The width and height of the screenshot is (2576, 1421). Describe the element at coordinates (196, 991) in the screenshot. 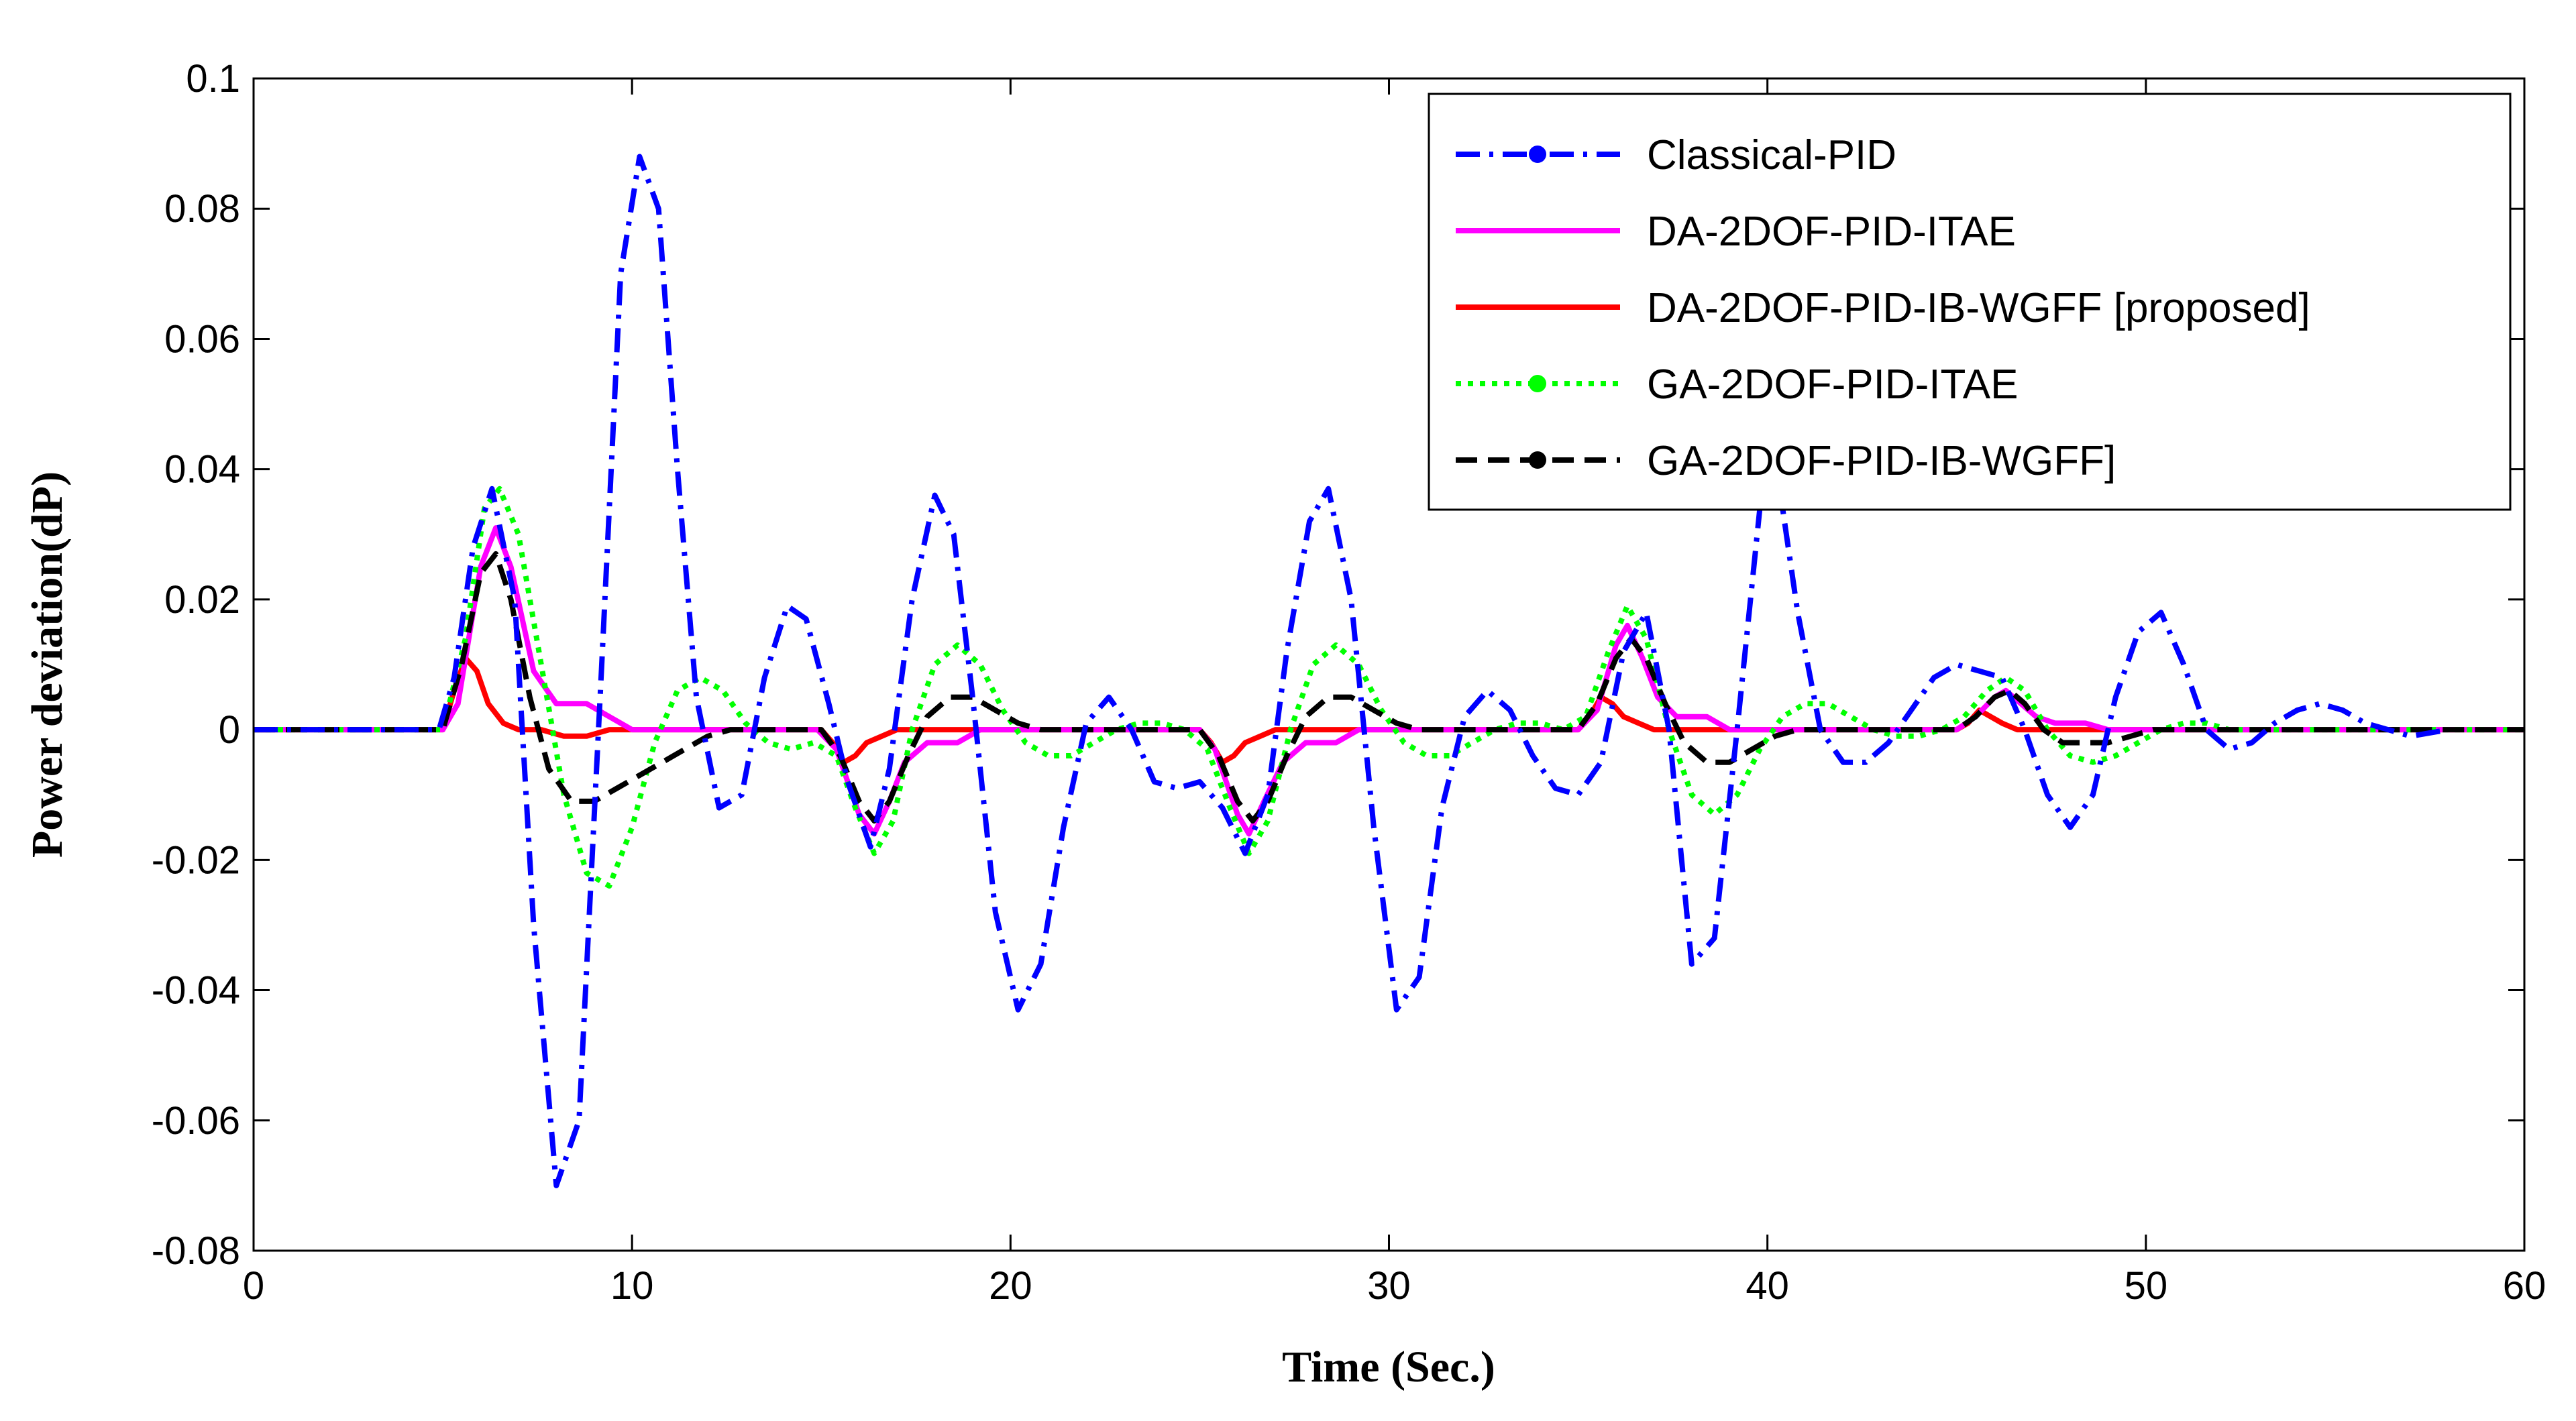

I see `y-tick-label: -0.04` at that location.